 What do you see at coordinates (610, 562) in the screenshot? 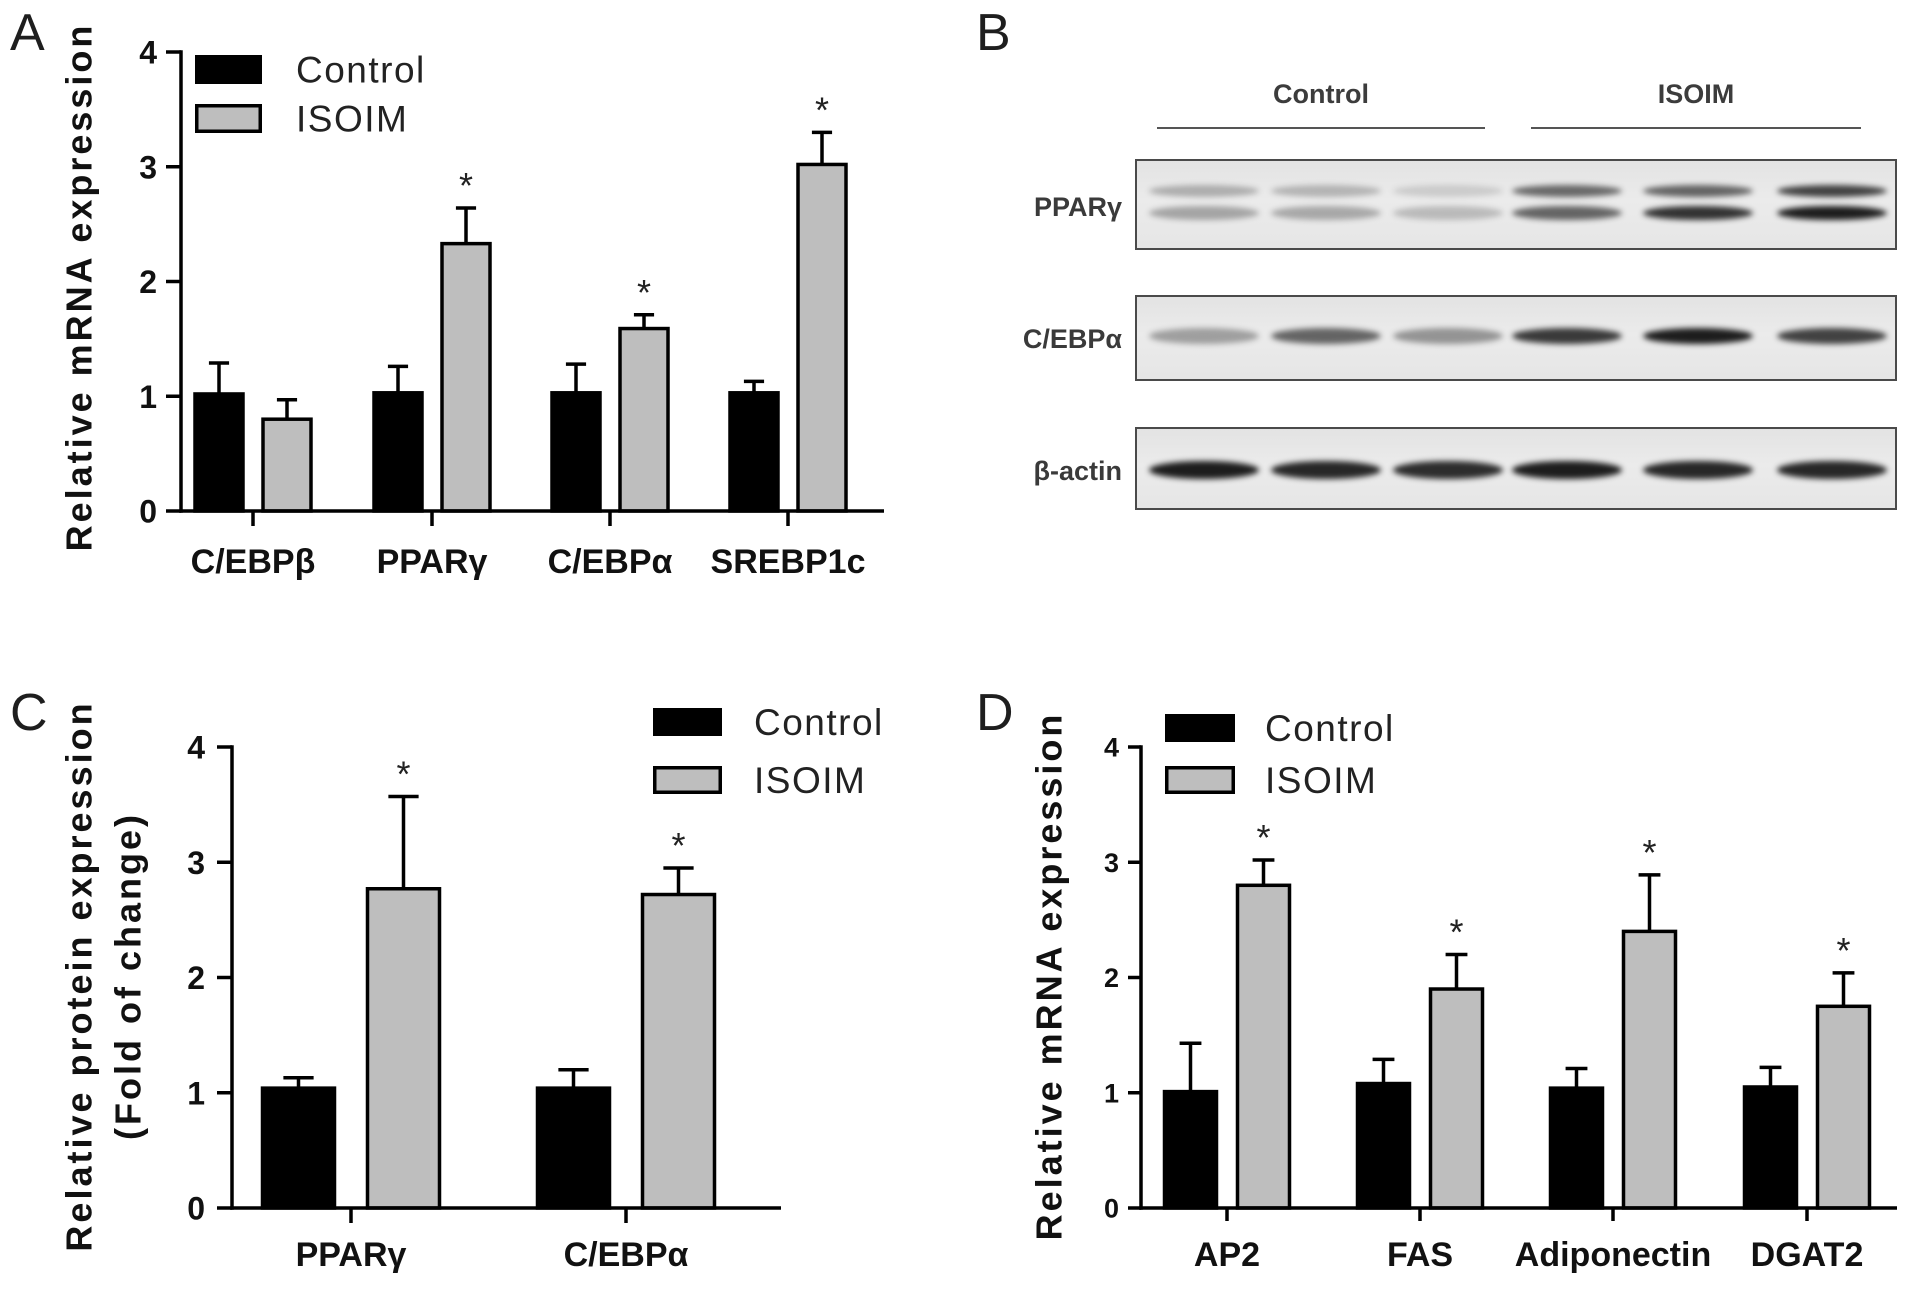
I see `x-tick-label: C/EBPα` at bounding box center [610, 562].